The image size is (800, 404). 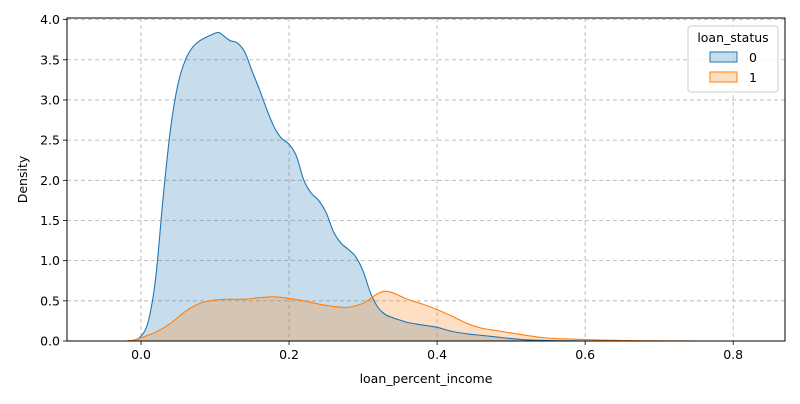 What do you see at coordinates (733, 354) in the screenshot?
I see `x-tick-label: 0.8` at bounding box center [733, 354].